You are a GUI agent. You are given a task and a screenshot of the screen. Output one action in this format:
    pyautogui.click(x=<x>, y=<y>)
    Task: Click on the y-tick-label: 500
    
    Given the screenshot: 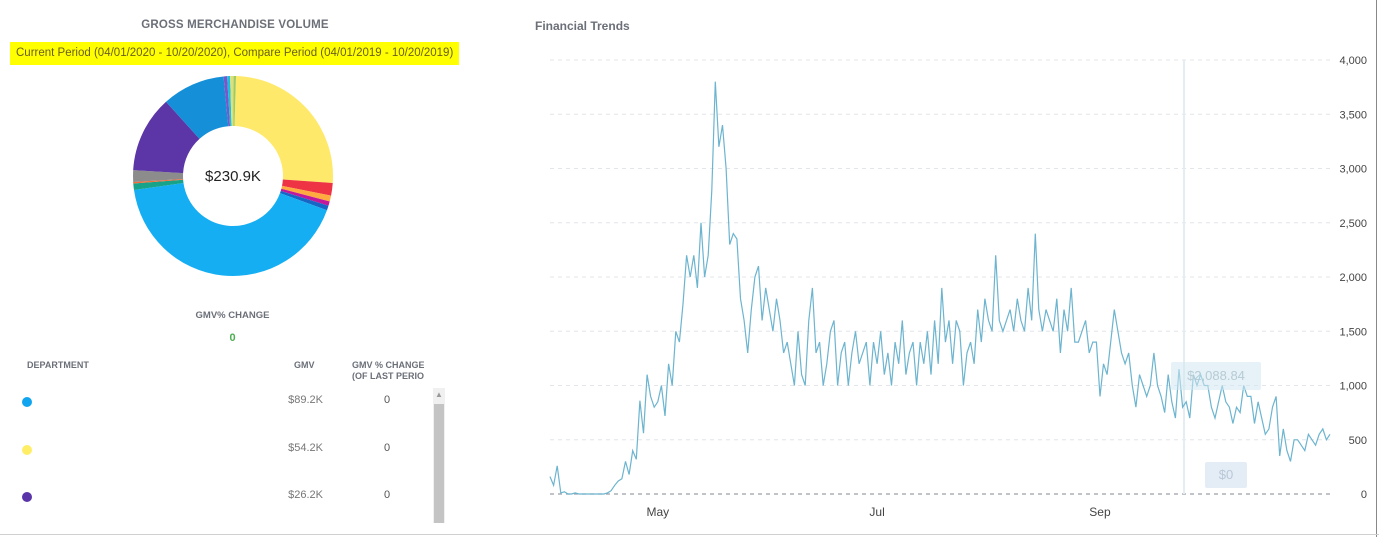 What is the action you would take?
    pyautogui.click(x=1358, y=441)
    